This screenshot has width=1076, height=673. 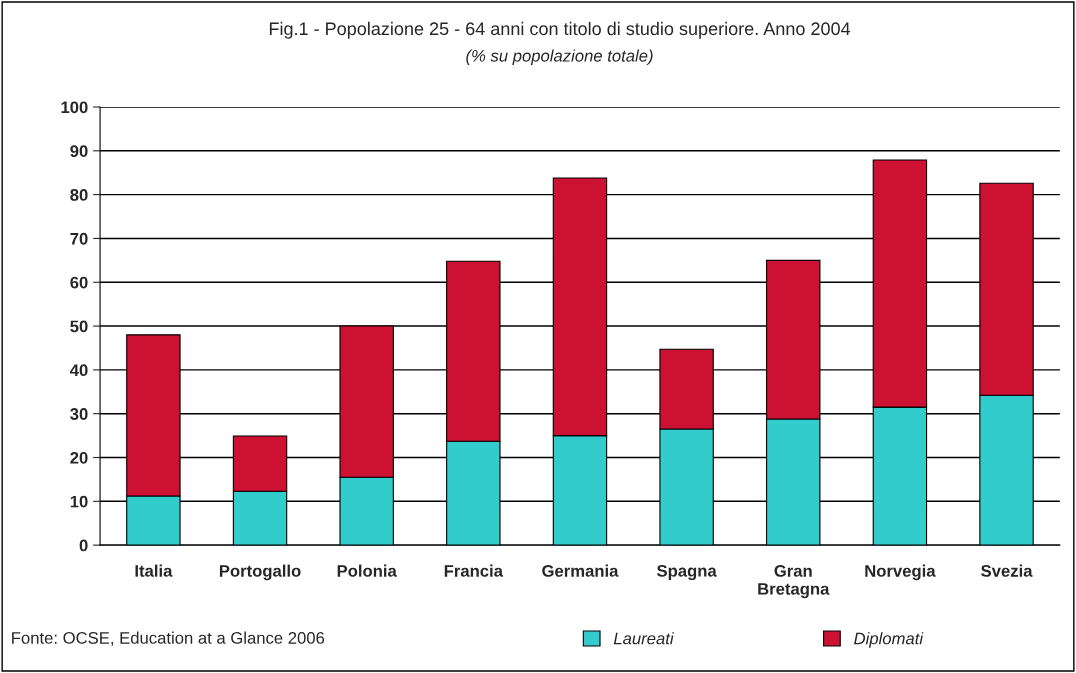 I want to click on source-note: Fonte: OCSE, Education at a Glance 2006, so click(x=168, y=638).